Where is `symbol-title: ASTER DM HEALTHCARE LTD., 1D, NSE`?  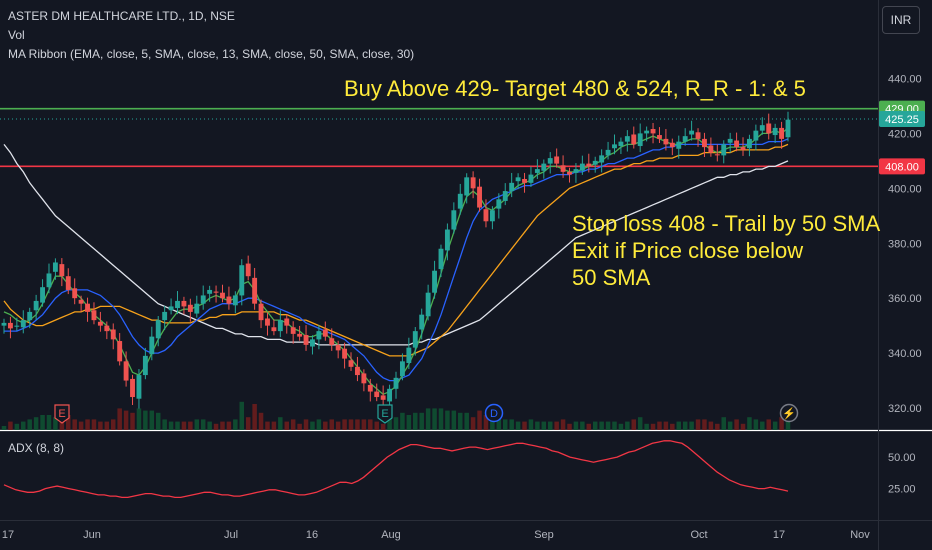 symbol-title: ASTER DM HEALTHCARE LTD., 1D, NSE is located at coordinates (121, 16).